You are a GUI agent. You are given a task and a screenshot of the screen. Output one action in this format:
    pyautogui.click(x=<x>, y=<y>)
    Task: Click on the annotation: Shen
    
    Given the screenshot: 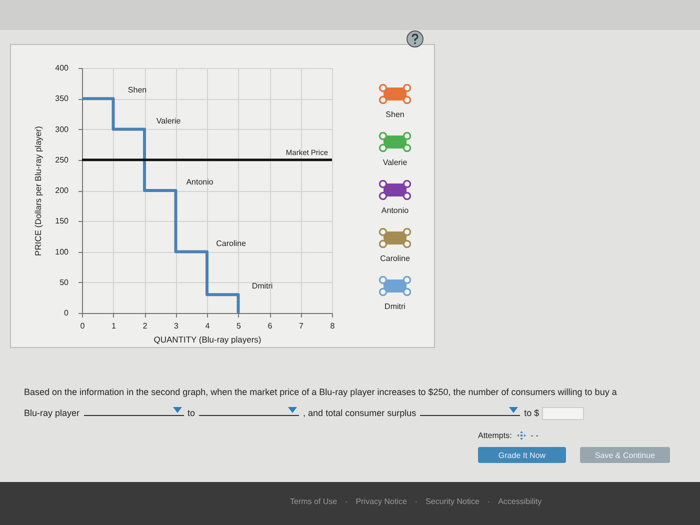 What is the action you would take?
    pyautogui.click(x=137, y=90)
    